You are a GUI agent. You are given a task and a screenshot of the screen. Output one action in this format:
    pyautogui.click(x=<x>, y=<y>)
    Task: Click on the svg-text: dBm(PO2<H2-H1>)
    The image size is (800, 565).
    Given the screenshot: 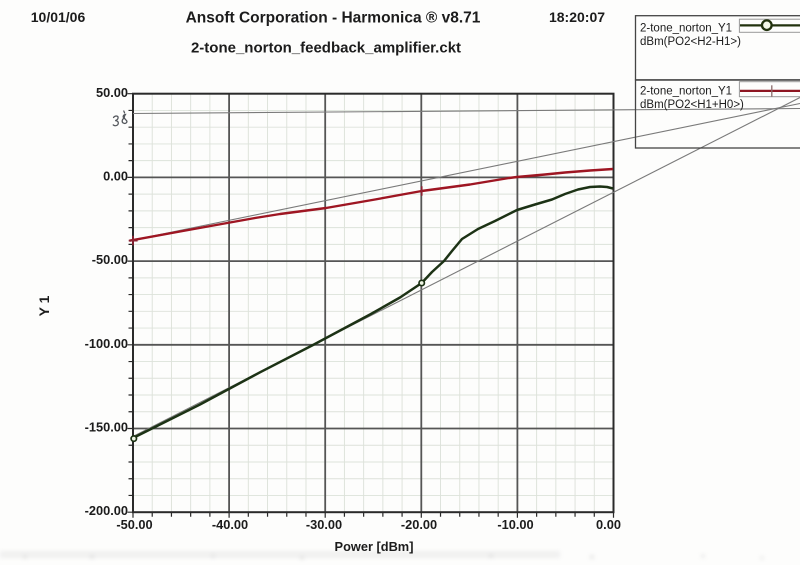 What is the action you would take?
    pyautogui.click(x=690, y=42)
    